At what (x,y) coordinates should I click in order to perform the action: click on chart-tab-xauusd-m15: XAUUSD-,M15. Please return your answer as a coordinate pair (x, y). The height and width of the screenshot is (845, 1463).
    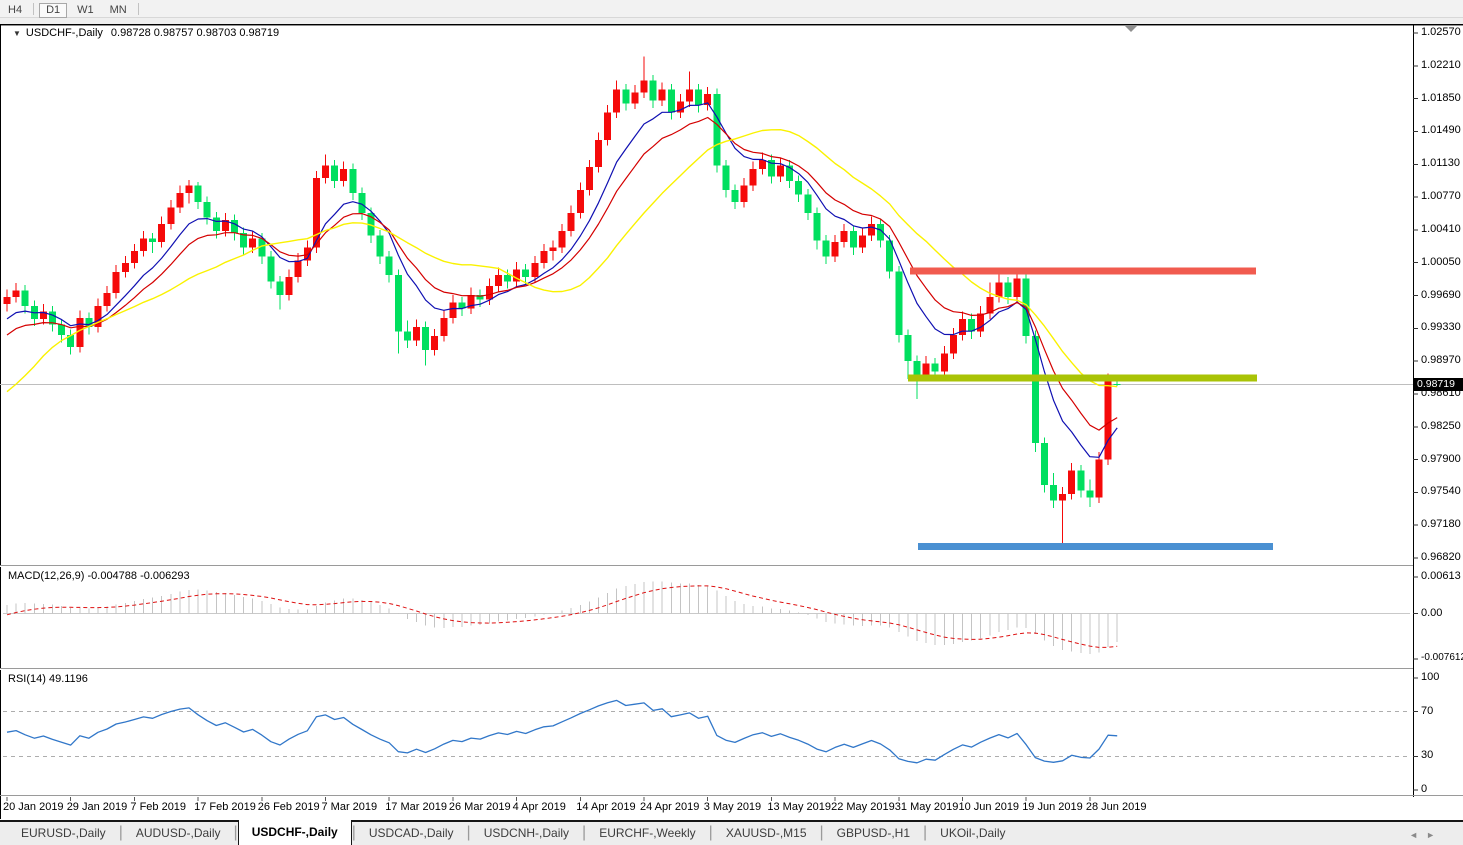
    Looking at the image, I should click on (766, 833).